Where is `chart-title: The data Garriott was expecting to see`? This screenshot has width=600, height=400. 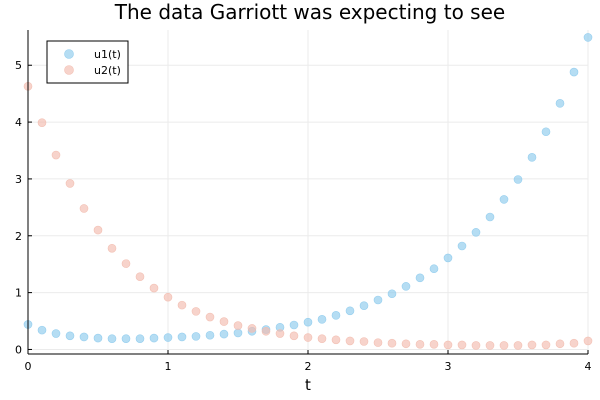
chart-title: The data Garriott was expecting to see is located at coordinates (309, 12).